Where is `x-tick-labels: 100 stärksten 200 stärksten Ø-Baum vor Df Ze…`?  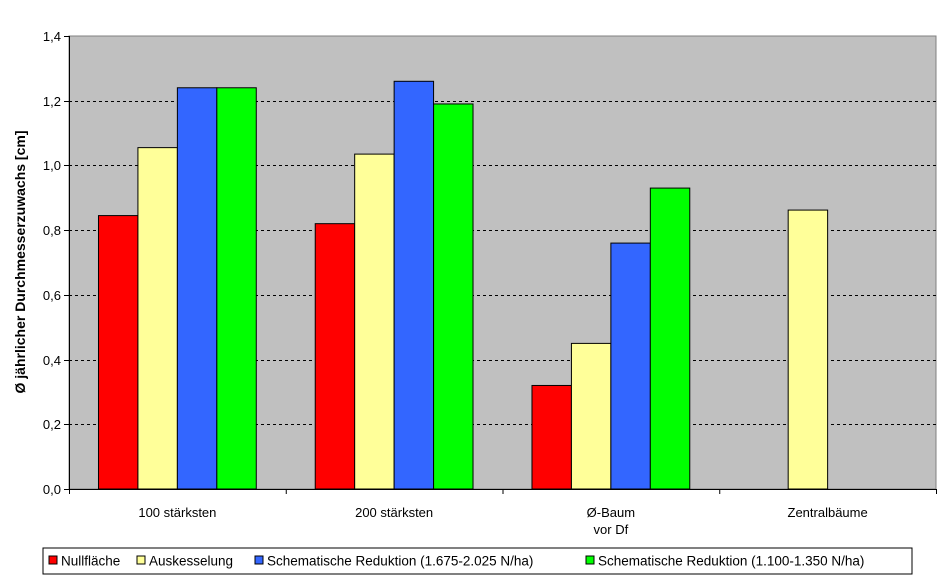 x-tick-labels: 100 stärksten 200 stärksten Ø-Baum vor Df Ze… is located at coordinates (502, 521).